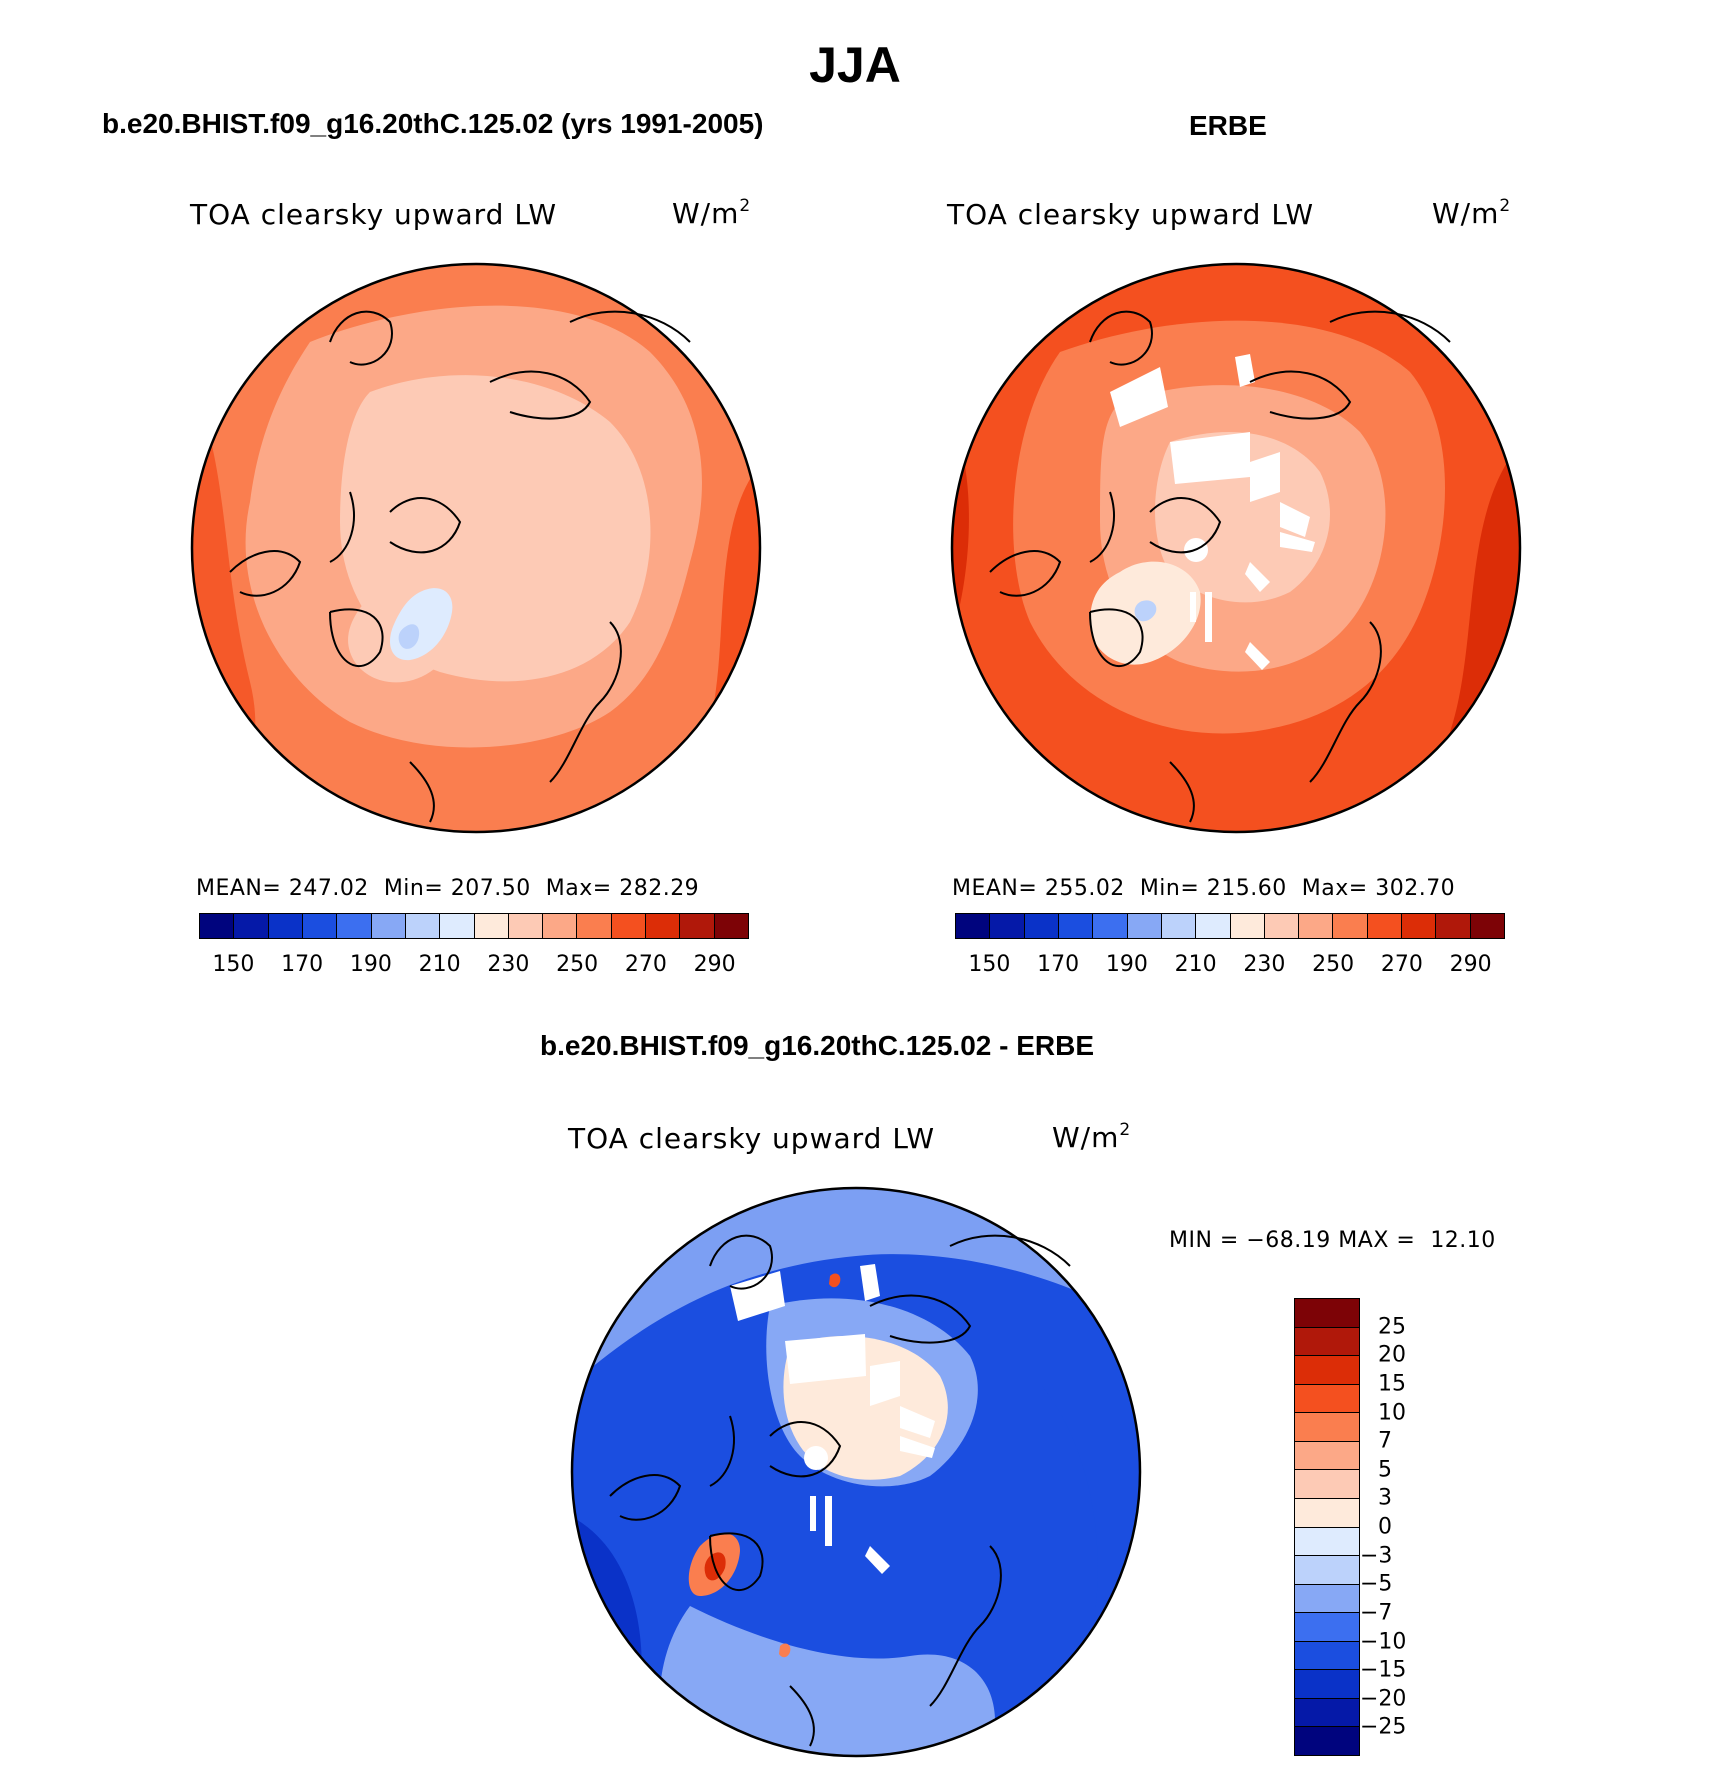 The width and height of the screenshot is (1710, 1766). Describe the element at coordinates (1383, 1727) in the screenshot. I see `colorbar-tick-label: −25` at that location.